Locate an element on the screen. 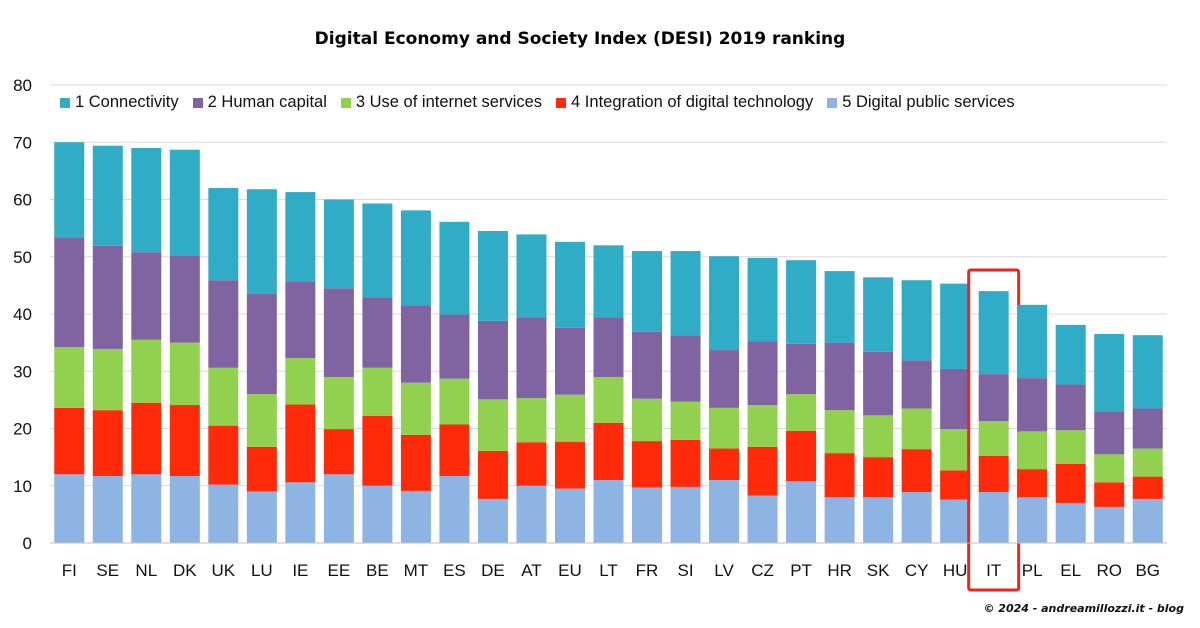 The width and height of the screenshot is (1200, 628). copyright-credit: © 2024 - andreamillozzi.it - blog is located at coordinates (1083, 608).